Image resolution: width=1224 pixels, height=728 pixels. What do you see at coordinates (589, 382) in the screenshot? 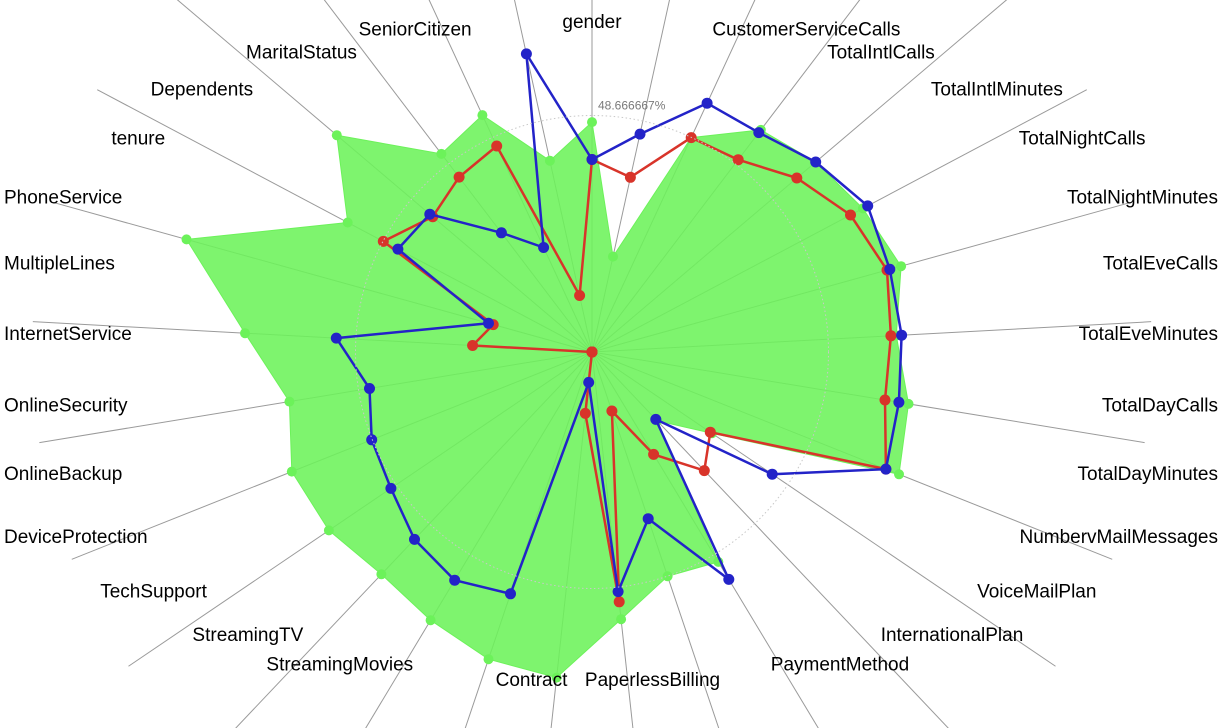
I see `series-2-point-Contract` at bounding box center [589, 382].